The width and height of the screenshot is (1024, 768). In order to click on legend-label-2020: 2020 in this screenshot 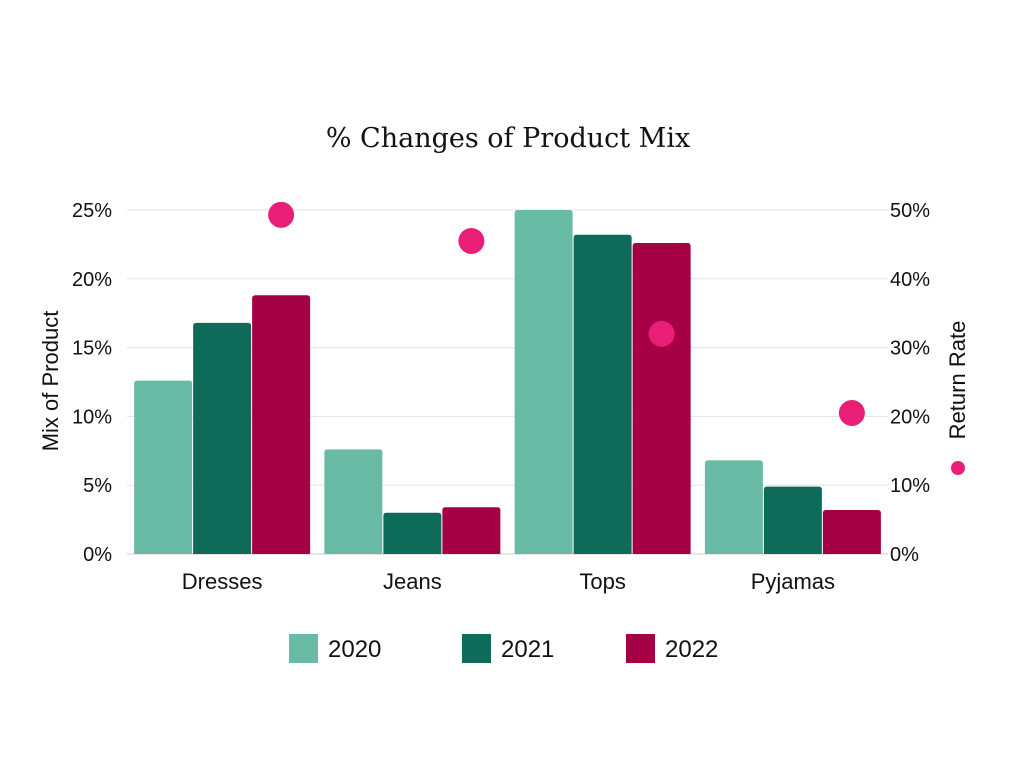, I will do `click(354, 649)`.